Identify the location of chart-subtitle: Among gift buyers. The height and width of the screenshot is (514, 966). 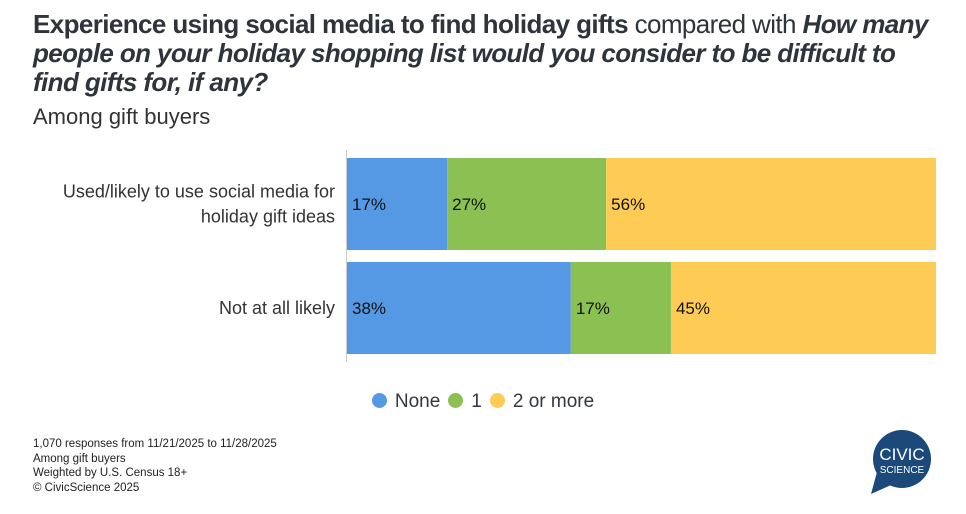
(122, 116).